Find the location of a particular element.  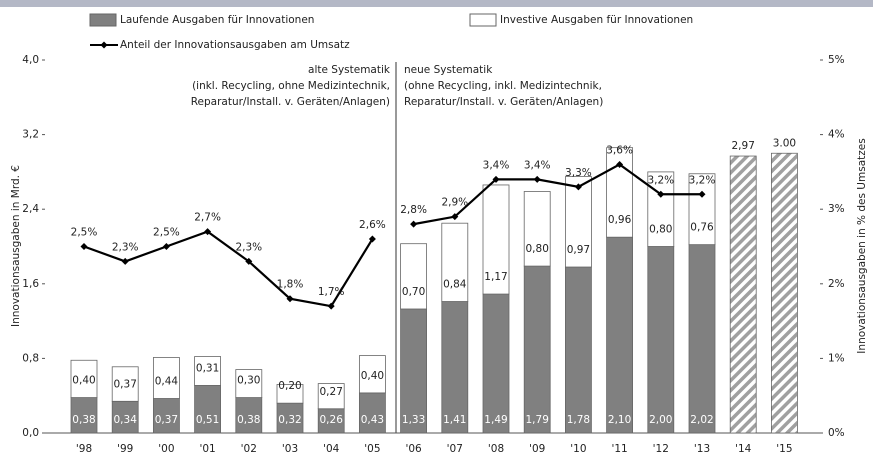

y2-tick-label: 1% is located at coordinates (836, 358).